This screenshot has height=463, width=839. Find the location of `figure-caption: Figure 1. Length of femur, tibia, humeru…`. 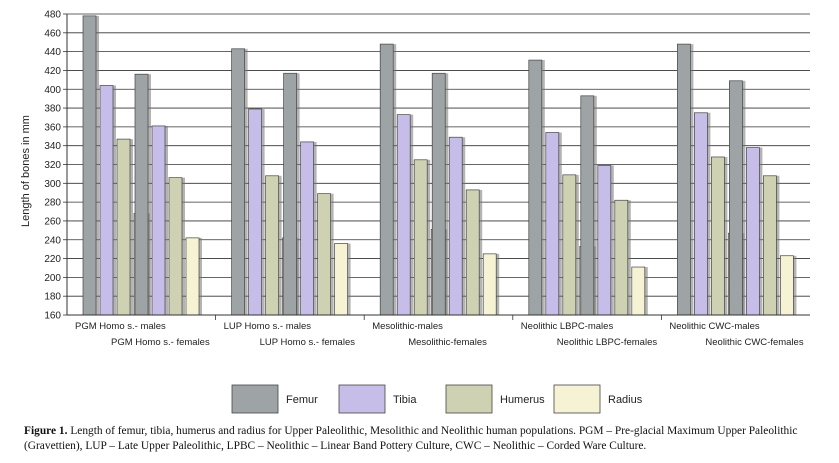

figure-caption: Figure 1. Length of femur, tibia, humeru… is located at coordinates (430, 439).